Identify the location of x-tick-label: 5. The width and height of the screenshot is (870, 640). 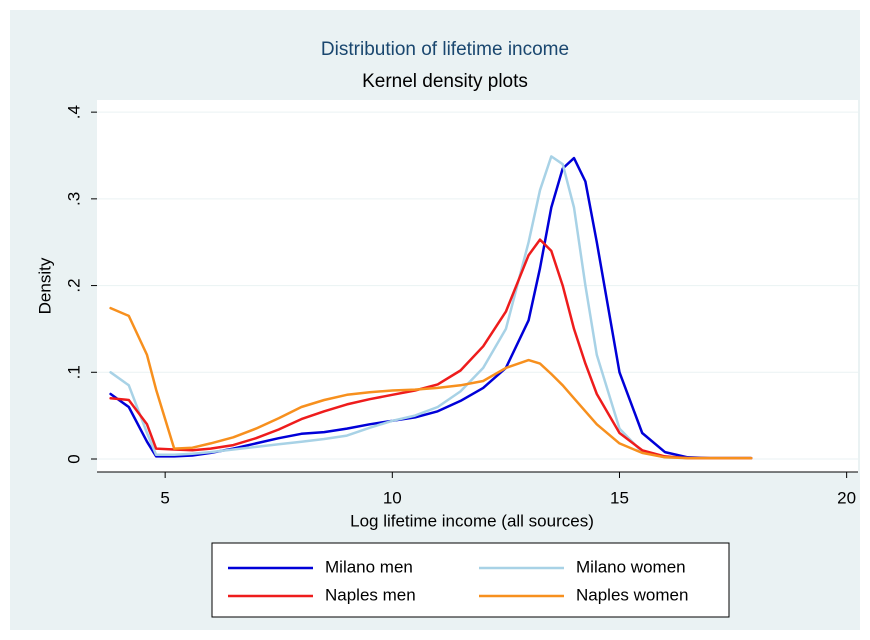
(164, 497).